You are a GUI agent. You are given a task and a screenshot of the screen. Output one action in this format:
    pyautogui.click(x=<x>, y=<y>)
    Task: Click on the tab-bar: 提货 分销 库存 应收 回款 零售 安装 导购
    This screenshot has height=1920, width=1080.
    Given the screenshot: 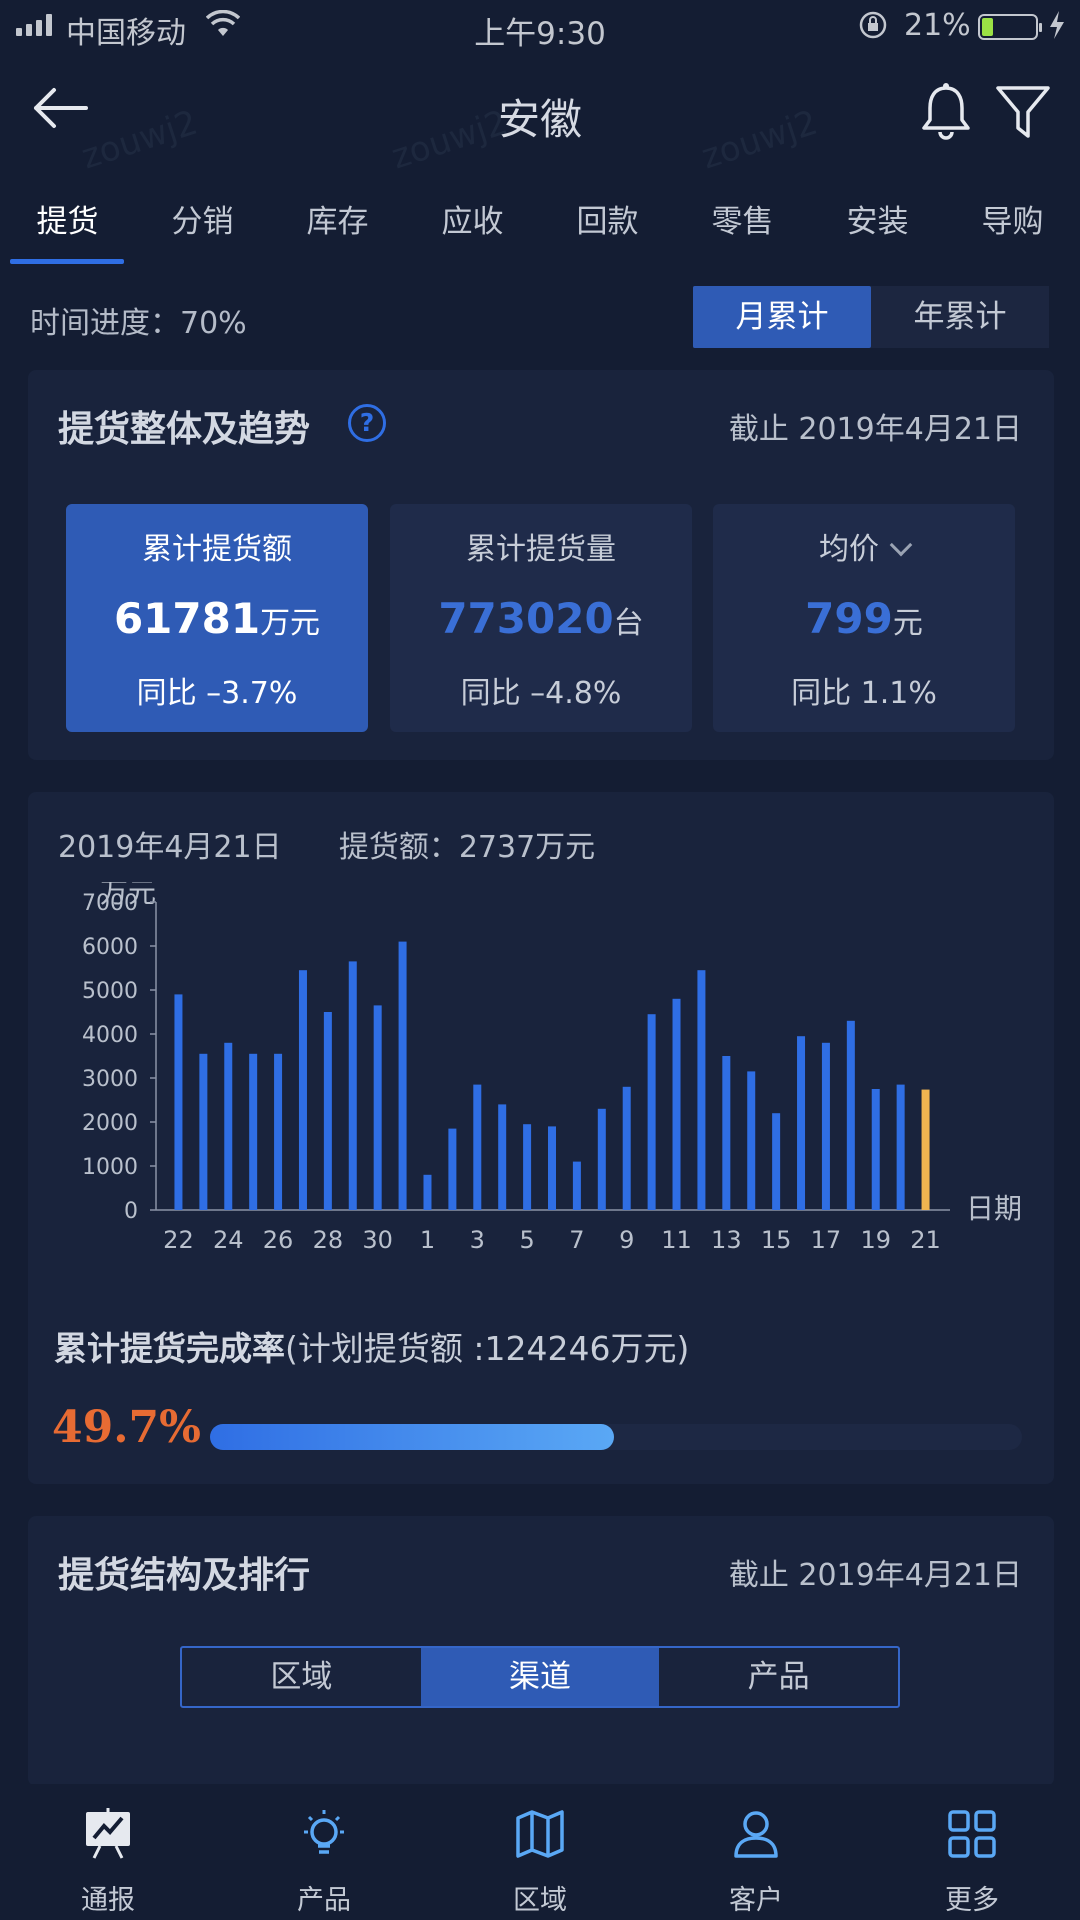 What is the action you would take?
    pyautogui.click(x=540, y=218)
    